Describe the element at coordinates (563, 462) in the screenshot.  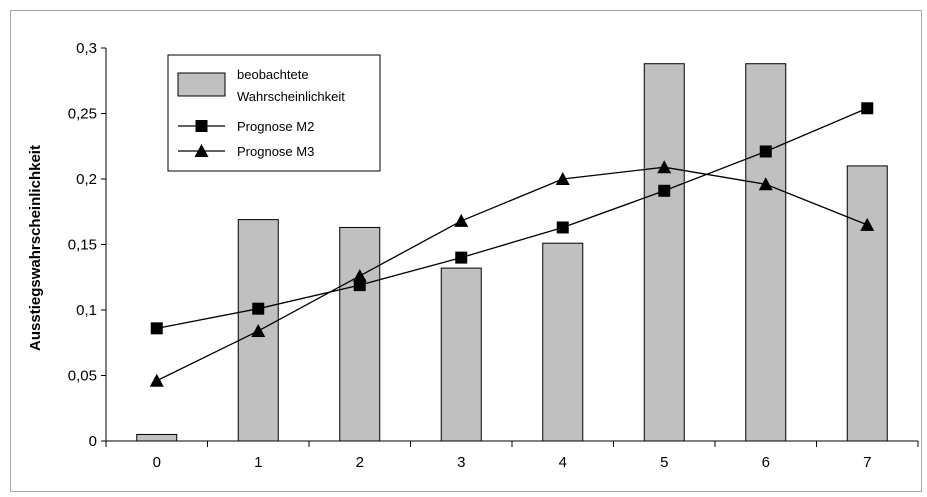
I see `x-tick-label: 4` at that location.